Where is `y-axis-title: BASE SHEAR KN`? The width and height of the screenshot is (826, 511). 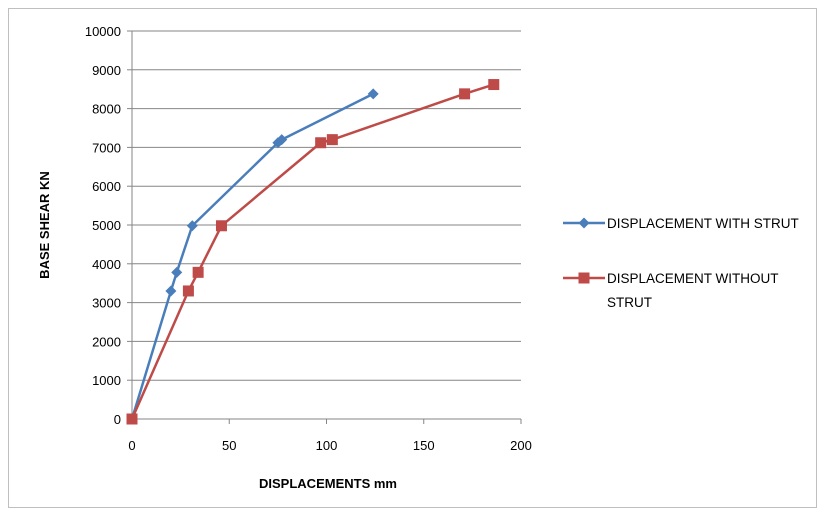
y-axis-title: BASE SHEAR KN is located at coordinates (44, 225).